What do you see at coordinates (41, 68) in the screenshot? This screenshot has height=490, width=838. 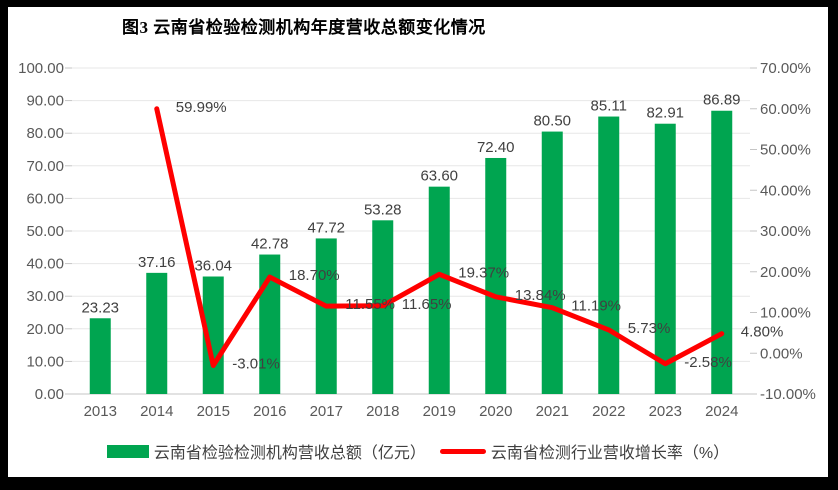 I see `left-axis-tick-label: 100.00` at bounding box center [41, 68].